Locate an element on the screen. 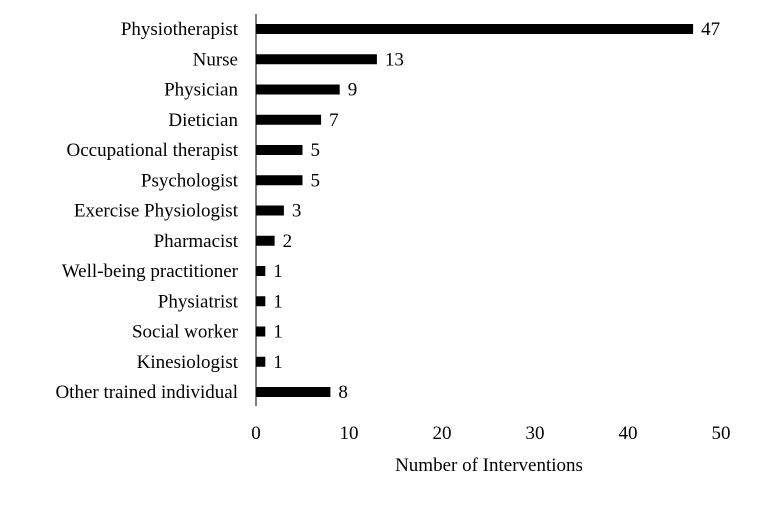  category-label: Physician is located at coordinates (201, 90).